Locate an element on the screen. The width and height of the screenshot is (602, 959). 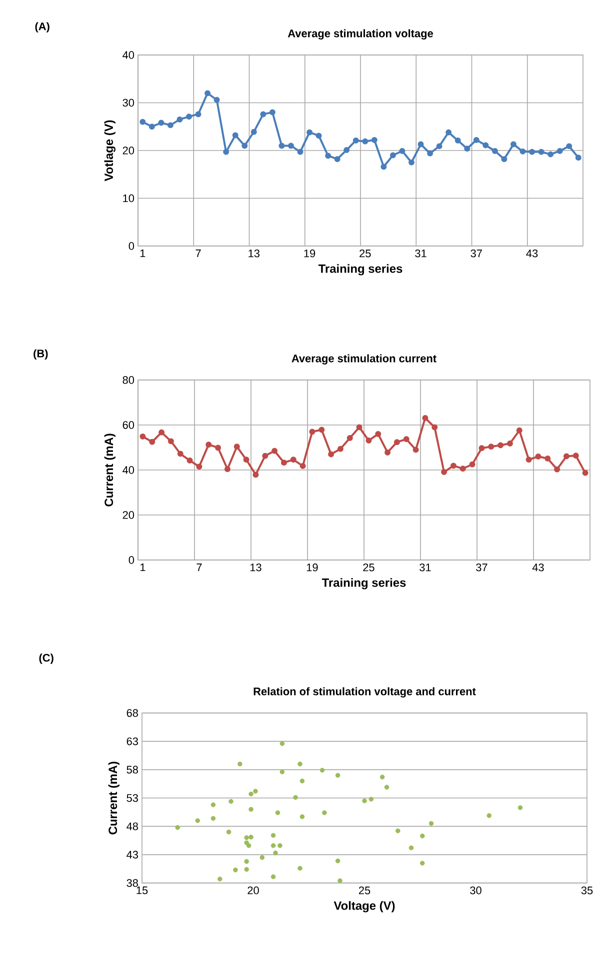
y-tick-label: 10 is located at coordinates (128, 198).